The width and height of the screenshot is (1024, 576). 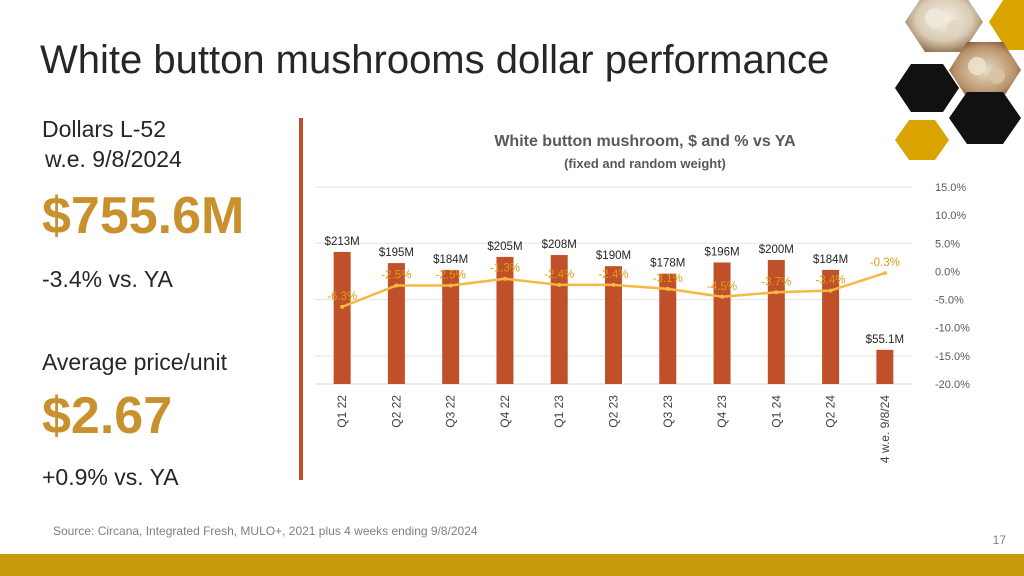 What do you see at coordinates (668, 411) in the screenshot?
I see `x-tick-label: Q3 23` at bounding box center [668, 411].